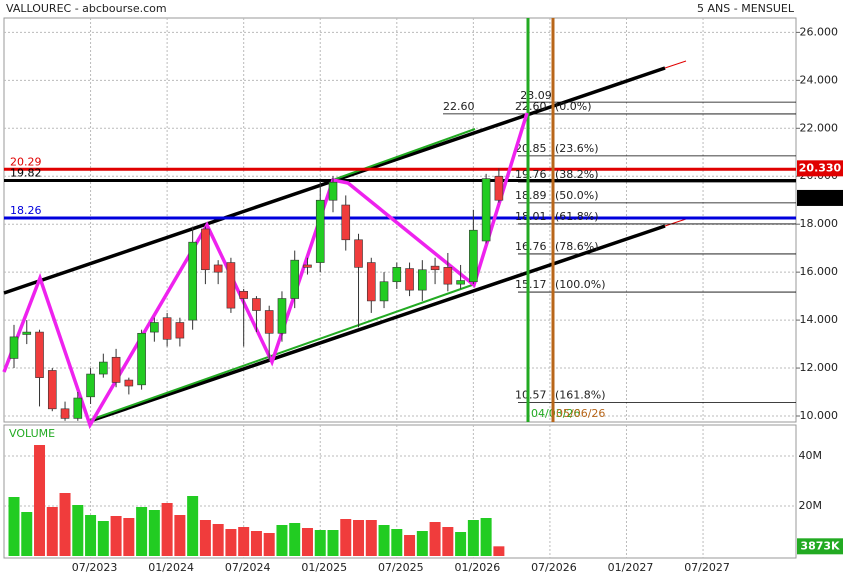 This screenshot has width=844, height=580. I want to click on marker-label: 05/06/26, so click(580, 413).